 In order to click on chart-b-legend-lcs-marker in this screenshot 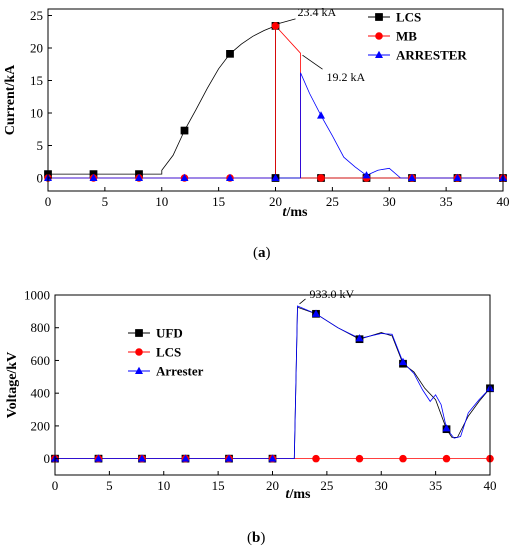, I will do `click(139, 352)`.